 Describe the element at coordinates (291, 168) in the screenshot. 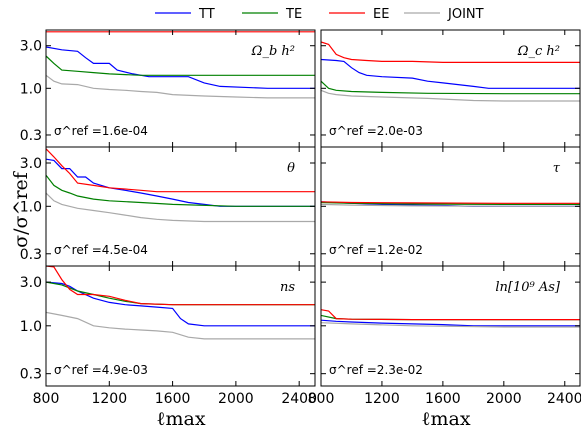

I see `parameter-label: θ` at that location.